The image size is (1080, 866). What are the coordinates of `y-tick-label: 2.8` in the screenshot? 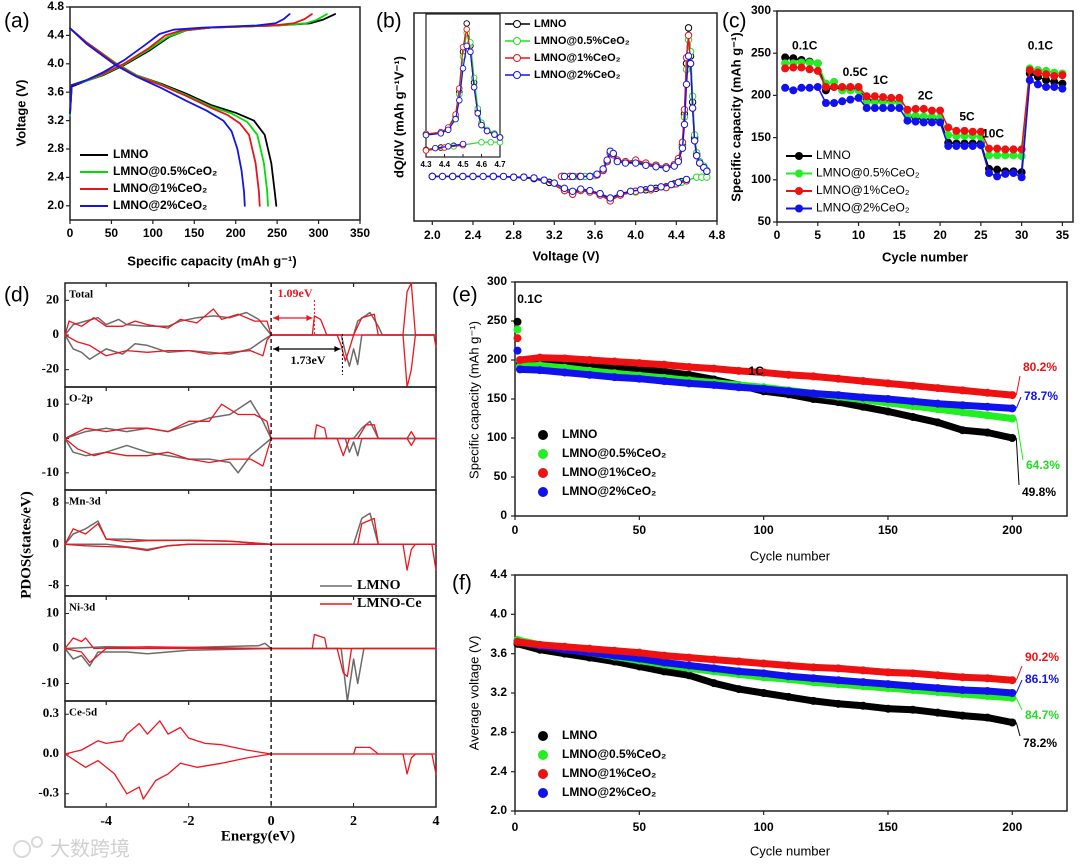 It's located at (498, 732).